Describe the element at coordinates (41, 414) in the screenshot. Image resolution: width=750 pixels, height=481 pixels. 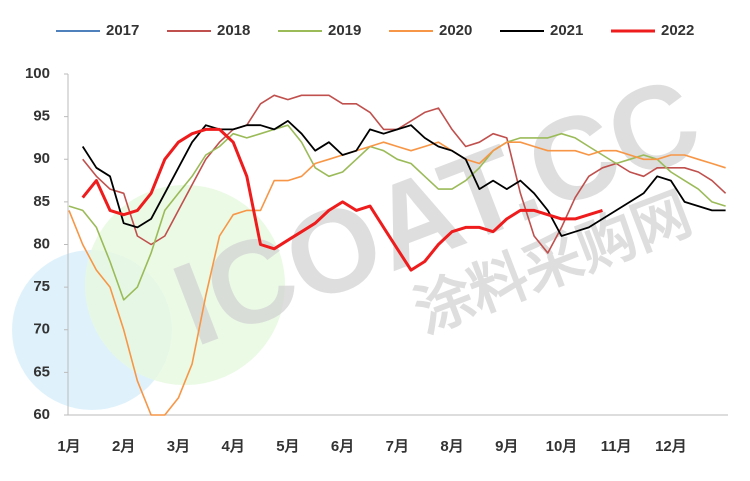
I see `y-tick-label: 60` at that location.